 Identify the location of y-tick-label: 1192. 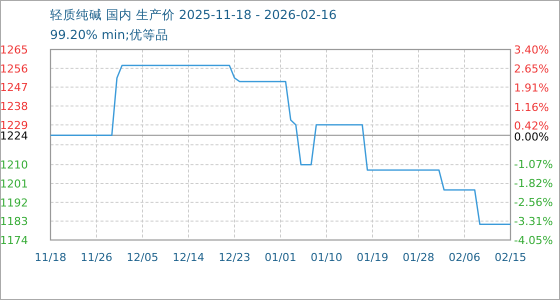
(14, 203).